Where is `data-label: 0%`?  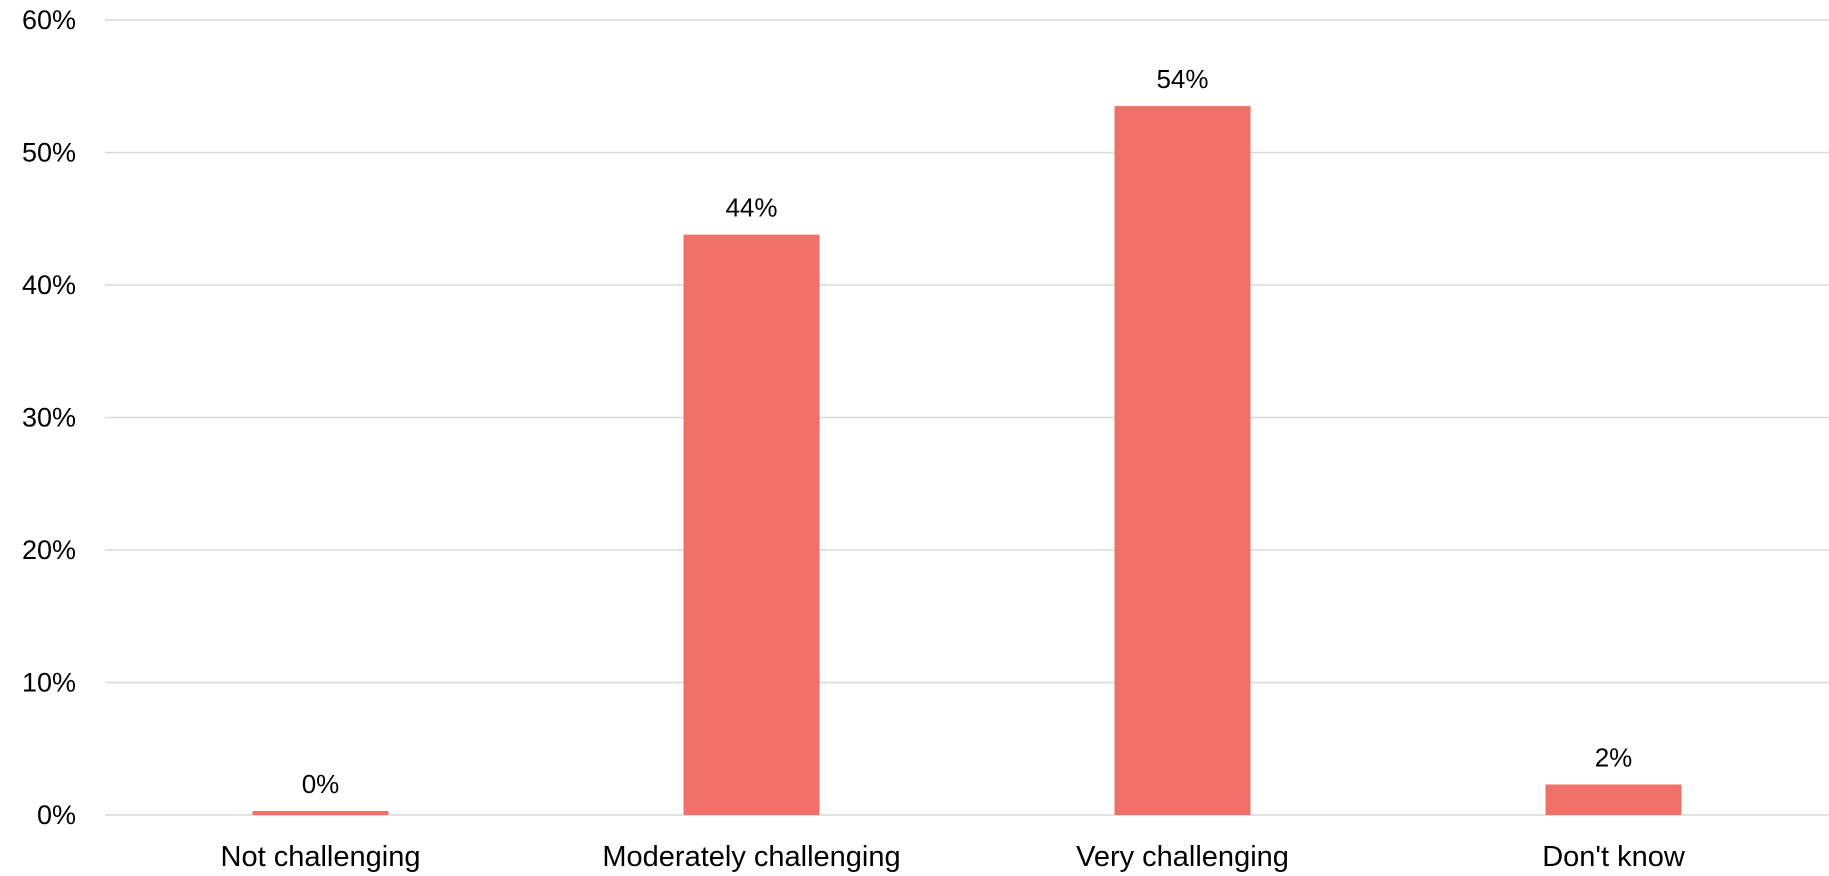 data-label: 0% is located at coordinates (321, 784).